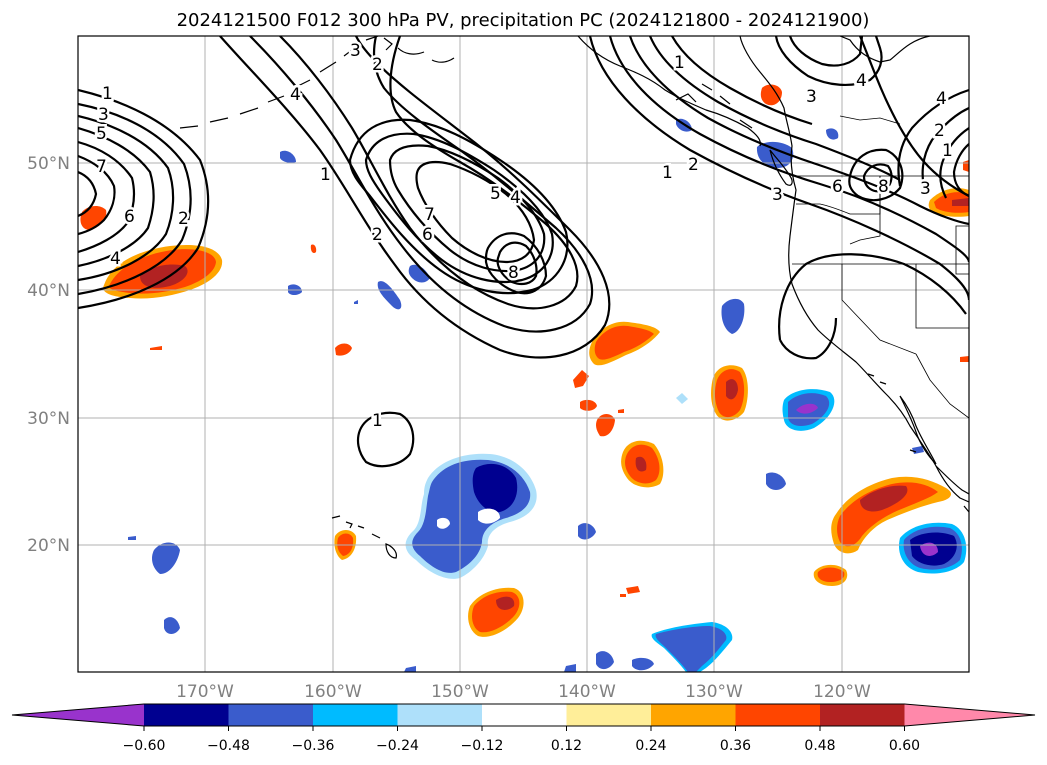 The image size is (1047, 765). What do you see at coordinates (952, 480) in the screenshot?
I see `mainland-mexico-coastline` at bounding box center [952, 480].